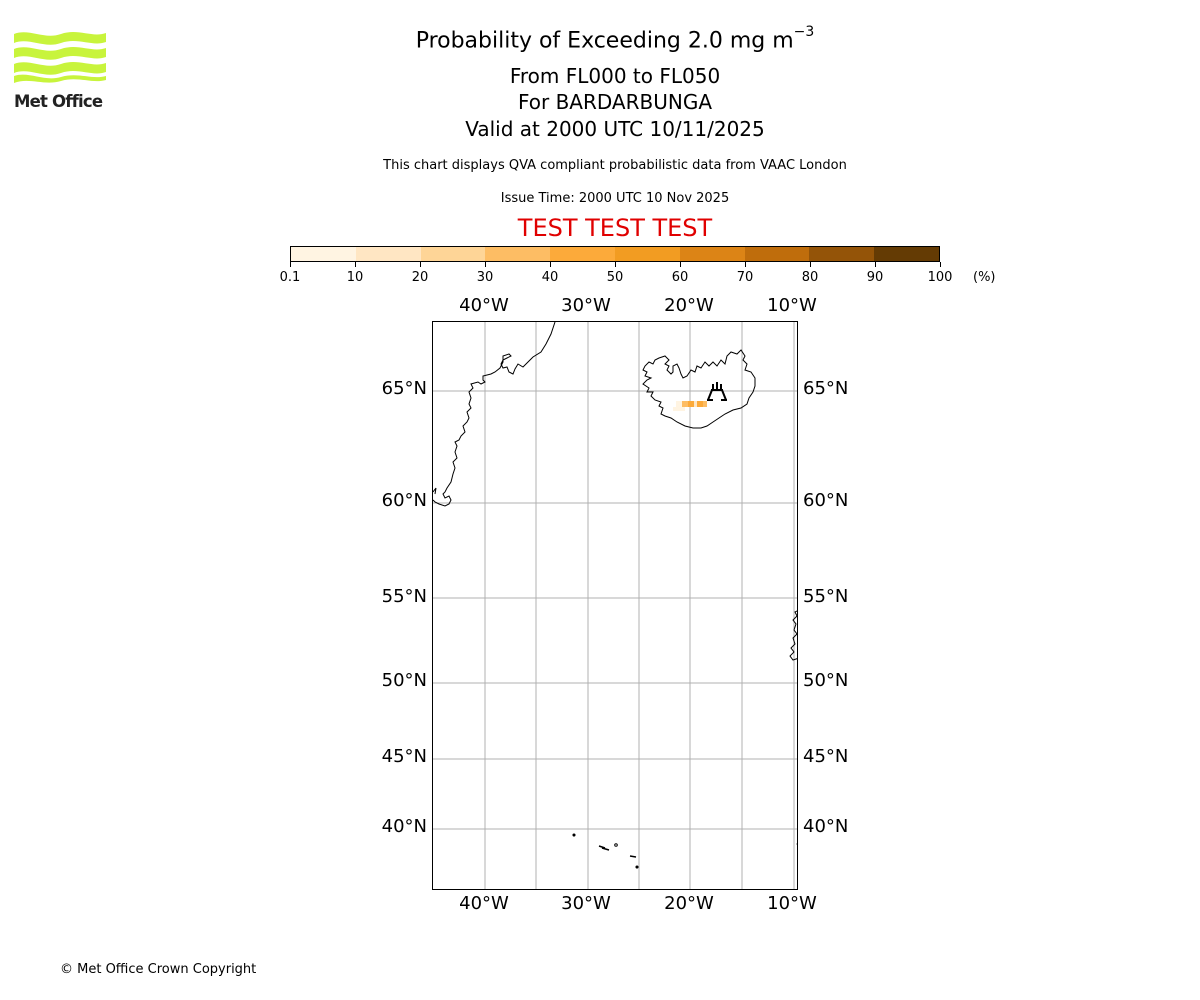  What do you see at coordinates (435, 491) in the screenshot?
I see `greenland-coast-fragment` at bounding box center [435, 491].